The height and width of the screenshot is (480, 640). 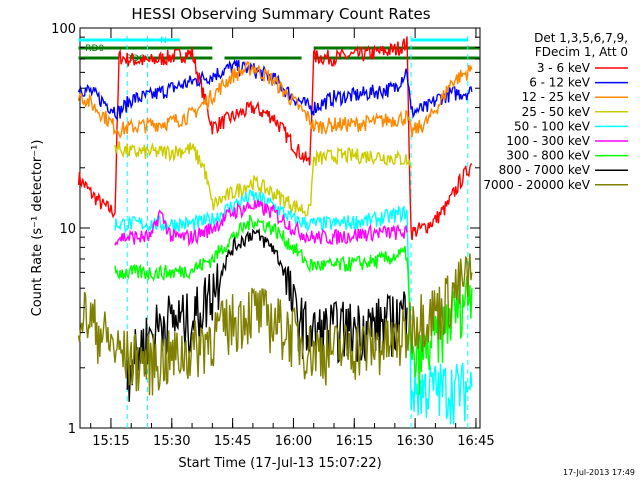 I want to click on y-tick-label-10: 10, so click(x=67, y=229).